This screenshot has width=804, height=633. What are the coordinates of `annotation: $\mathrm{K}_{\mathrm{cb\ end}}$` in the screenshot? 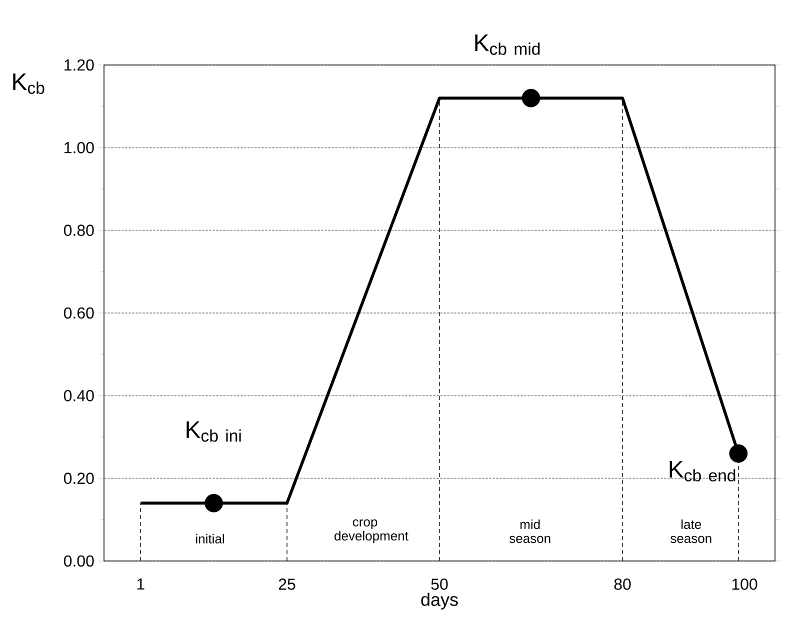 It's located at (703, 471).